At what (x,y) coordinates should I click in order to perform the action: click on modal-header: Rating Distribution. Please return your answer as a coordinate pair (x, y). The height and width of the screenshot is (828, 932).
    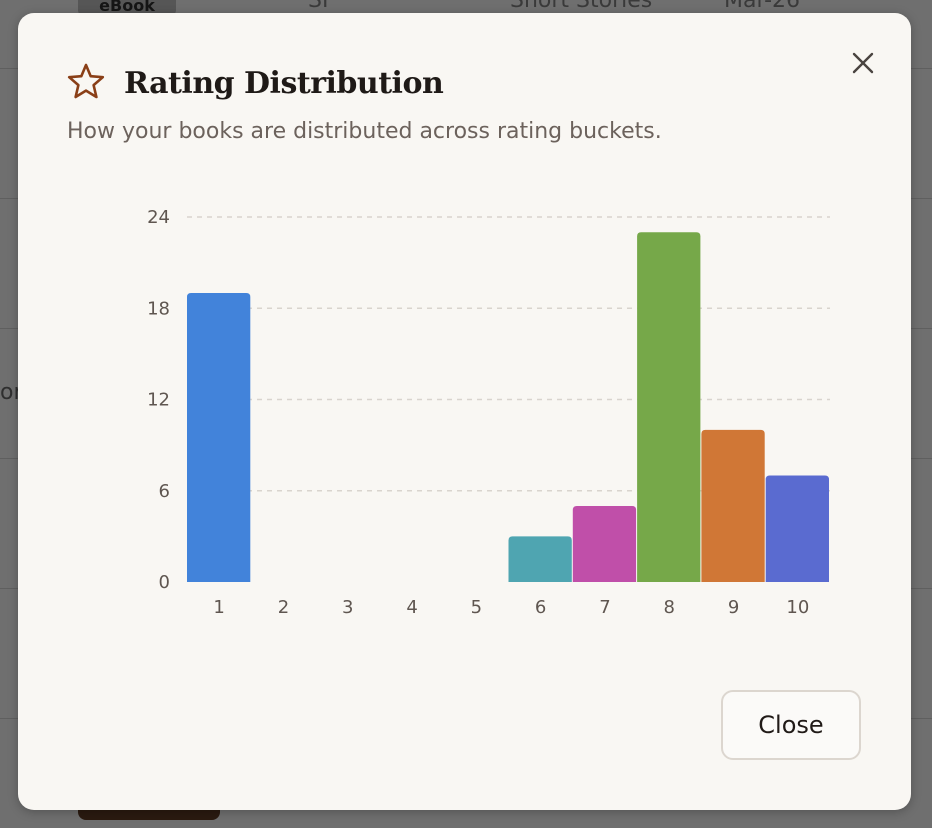
    Looking at the image, I should click on (255, 83).